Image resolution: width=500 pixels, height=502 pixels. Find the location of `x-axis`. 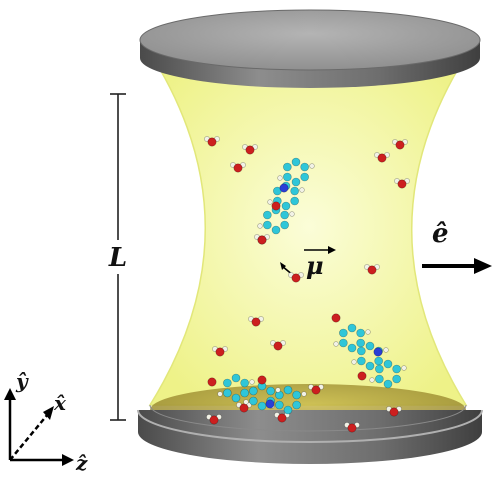

x-axis is located at coordinates (29, 437).